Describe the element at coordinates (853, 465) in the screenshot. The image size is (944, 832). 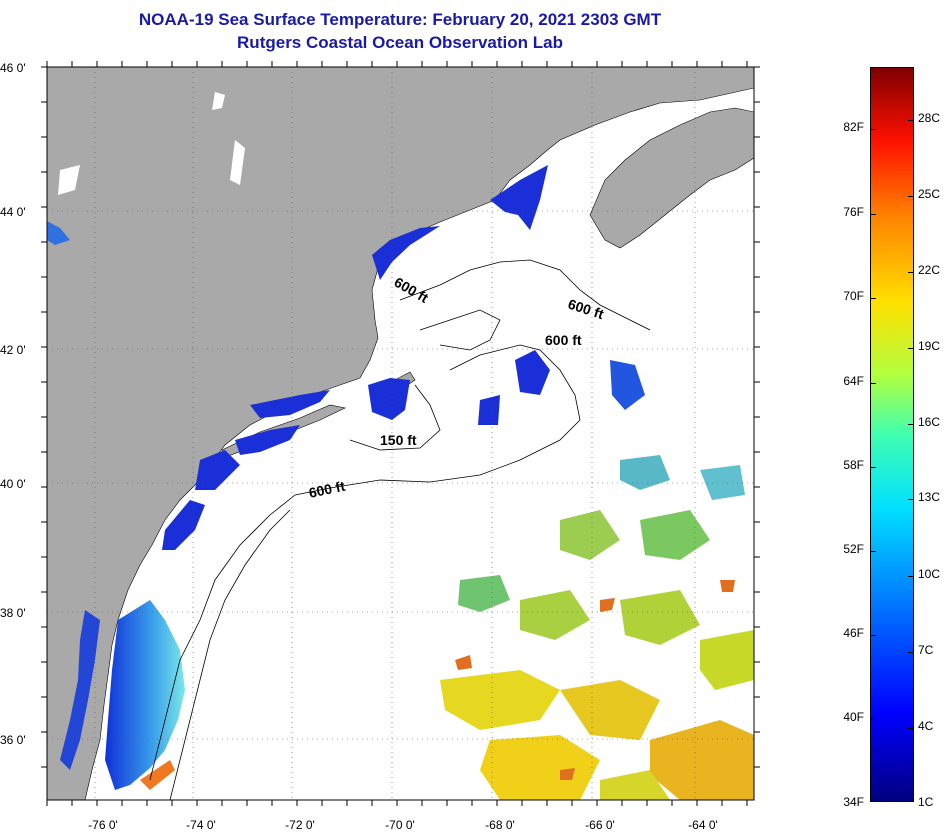
I see `colorbar-label-58f: 58F` at that location.